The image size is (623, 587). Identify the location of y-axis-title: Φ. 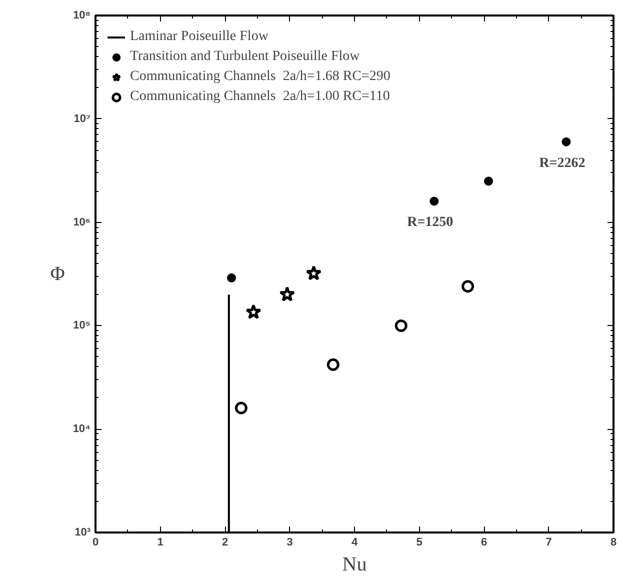
(58, 274).